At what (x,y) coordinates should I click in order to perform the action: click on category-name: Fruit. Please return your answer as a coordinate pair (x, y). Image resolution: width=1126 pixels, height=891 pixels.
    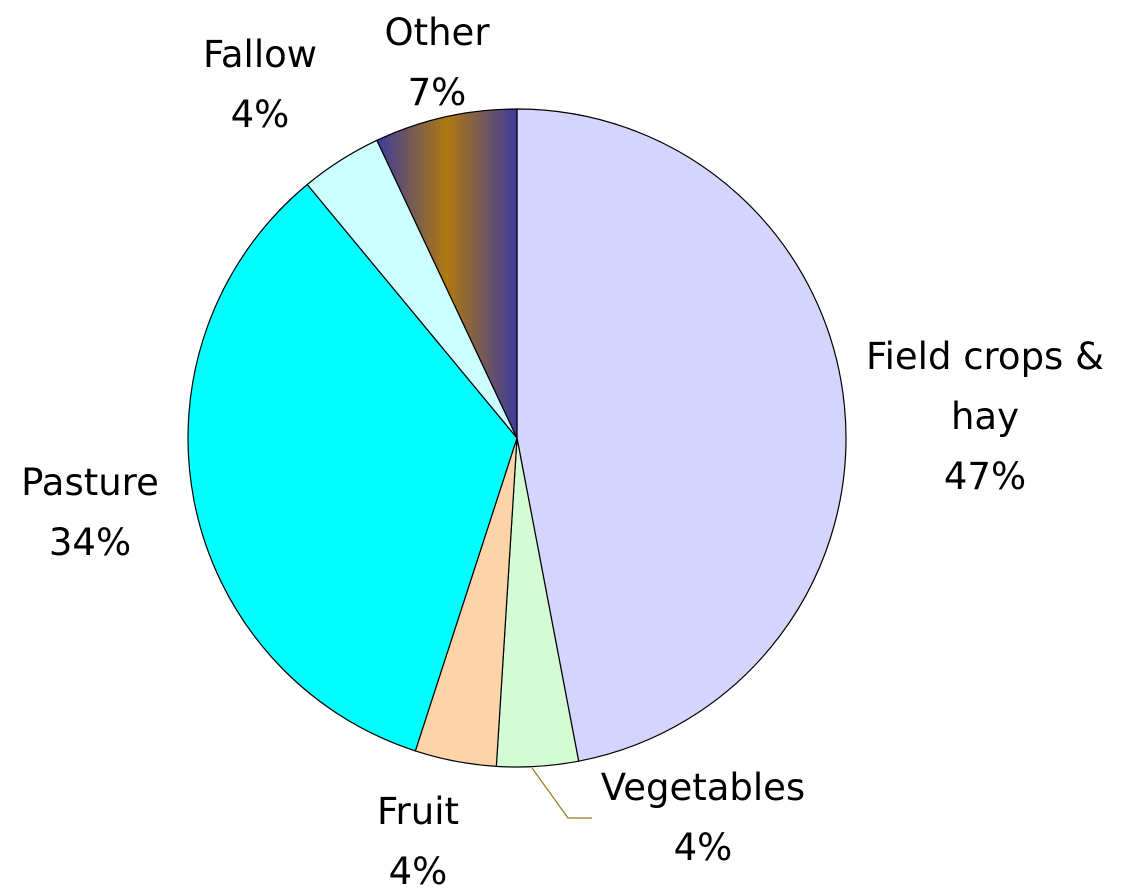
    Looking at the image, I should click on (418, 811).